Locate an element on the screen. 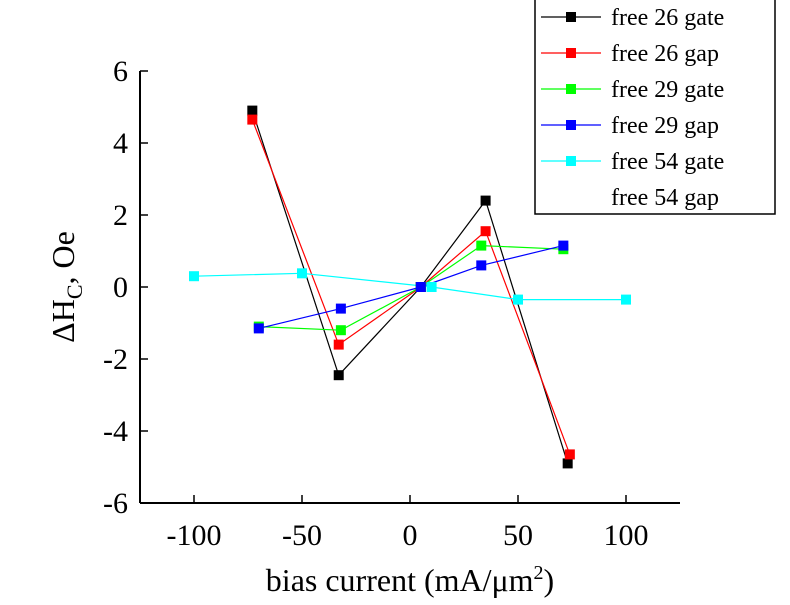 This screenshot has height=605, width=790. y-tick-label: 6 is located at coordinates (120, 71).